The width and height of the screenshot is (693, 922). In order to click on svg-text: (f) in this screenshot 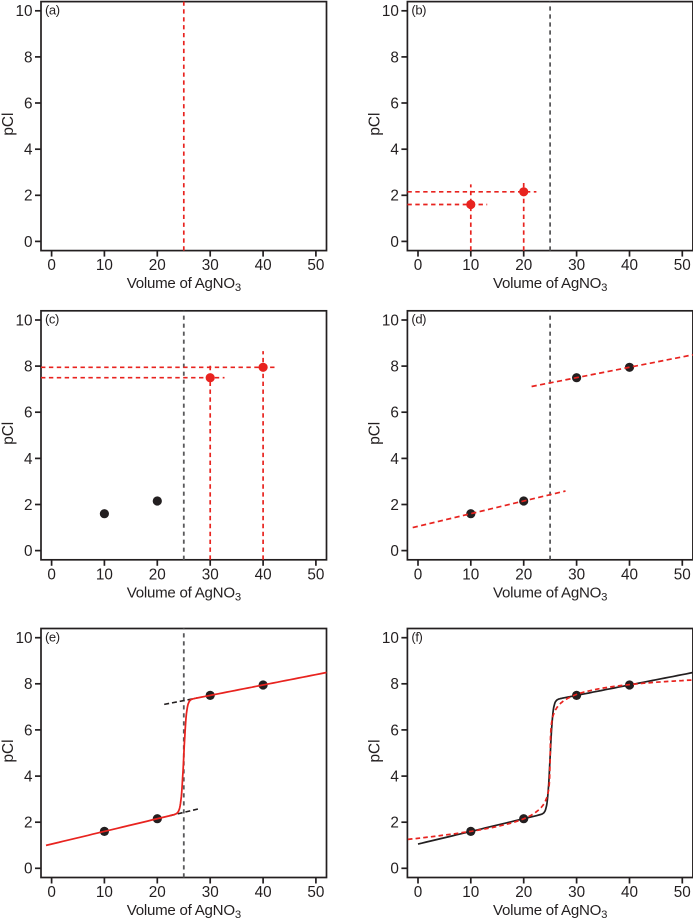, I will do `click(416, 636)`.